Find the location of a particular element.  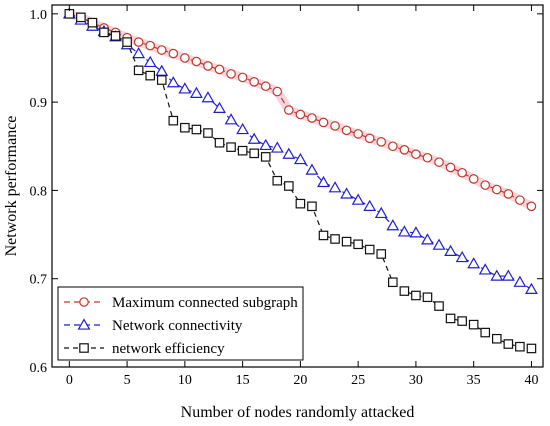

y-tick-label: 0.6 is located at coordinates (39, 368).